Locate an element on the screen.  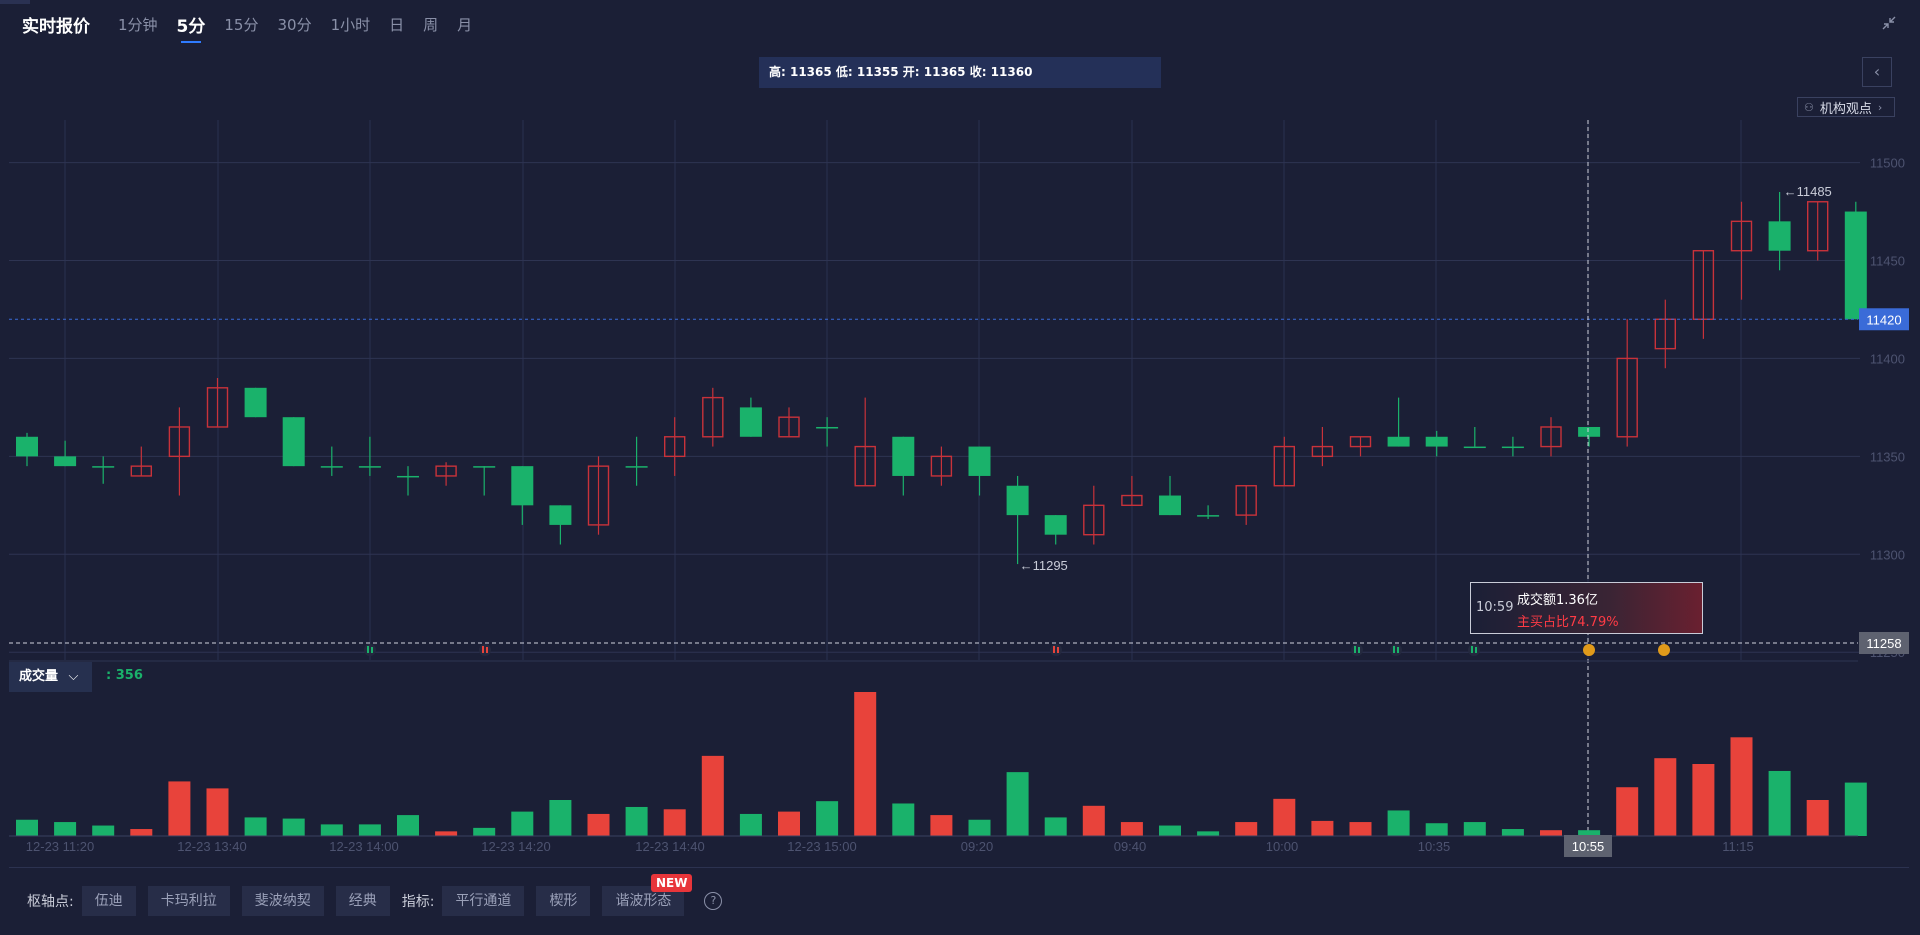
y-tick-label: 11500 is located at coordinates (1887, 163).